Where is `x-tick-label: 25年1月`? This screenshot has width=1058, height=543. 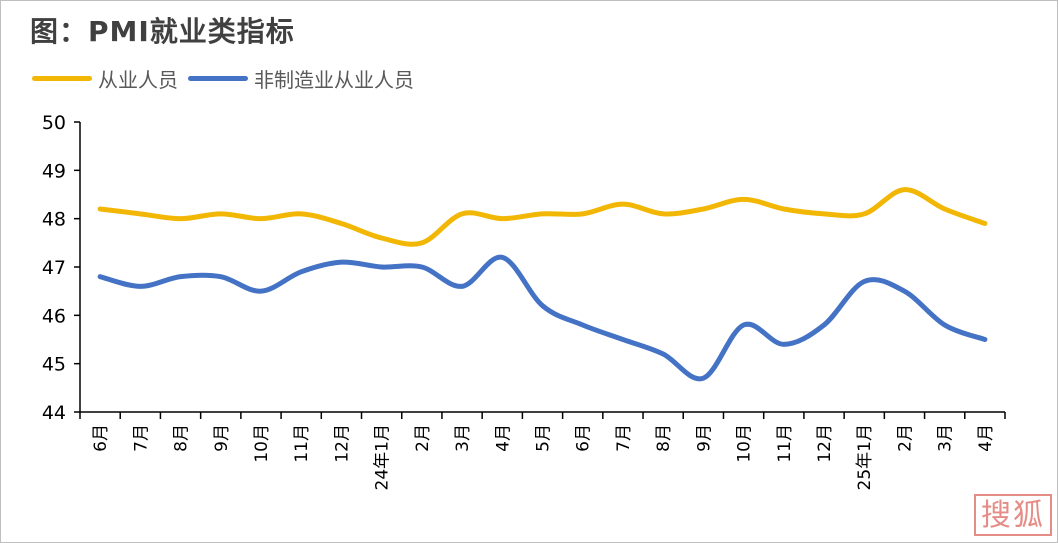 x-tick-label: 25年1月 is located at coordinates (865, 457).